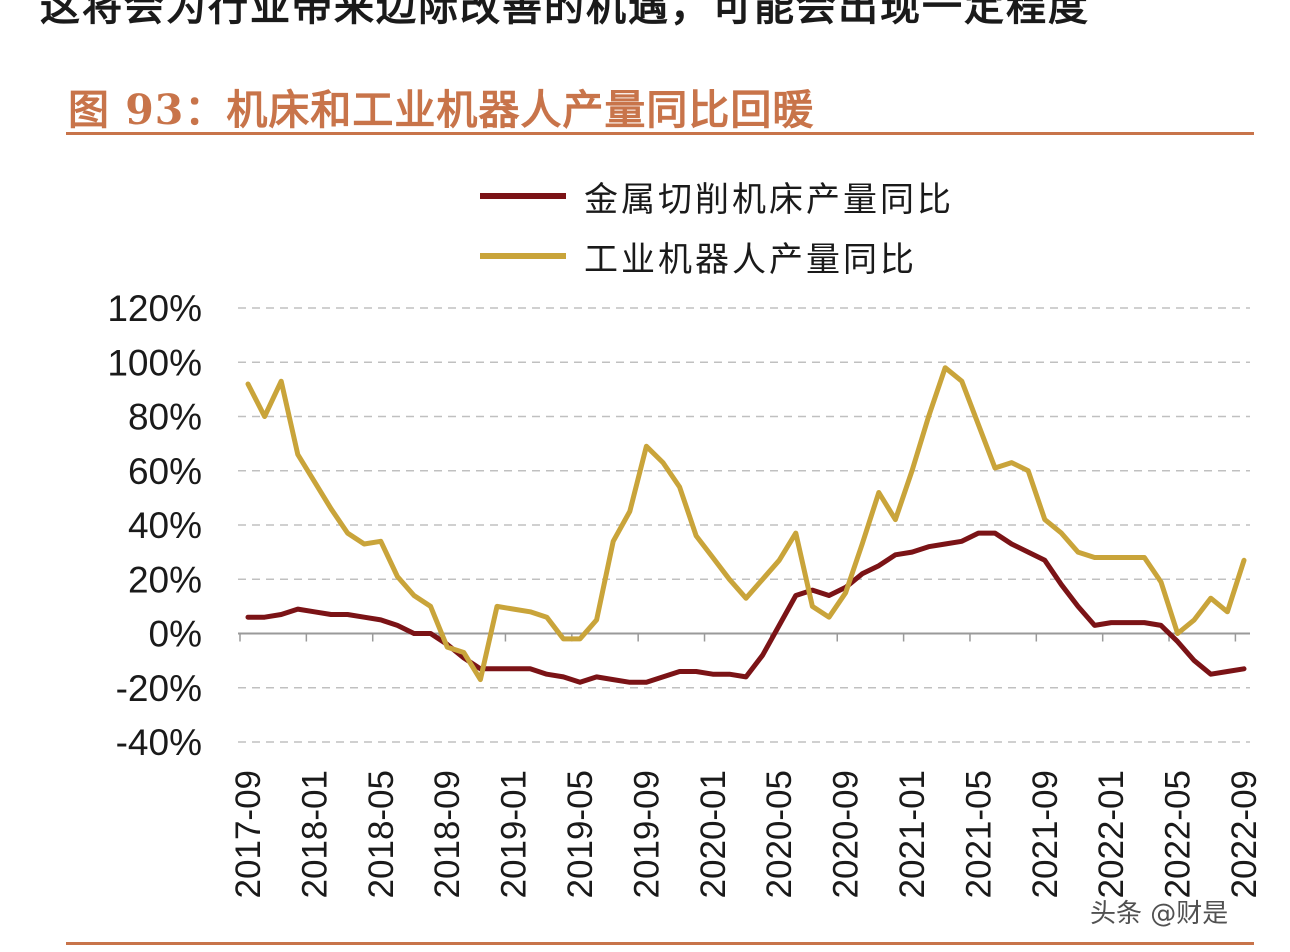  Describe the element at coordinates (175, 634) in the screenshot. I see `y-tick-label: 0%` at that location.